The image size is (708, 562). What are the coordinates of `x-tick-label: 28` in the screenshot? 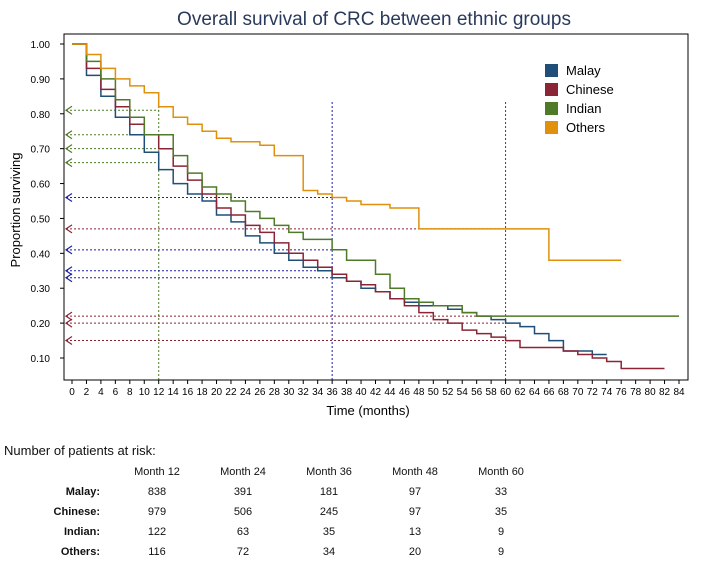 It's located at (275, 392).